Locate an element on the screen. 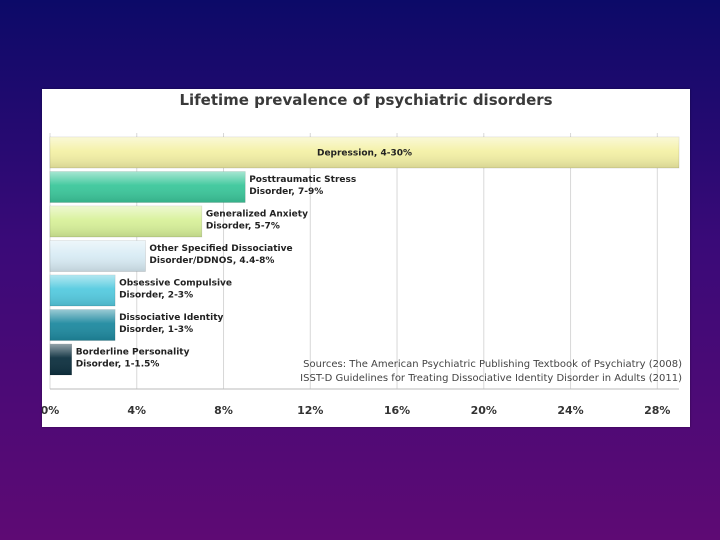 The height and width of the screenshot is (540, 720). x-tick-label: 12% is located at coordinates (310, 410).